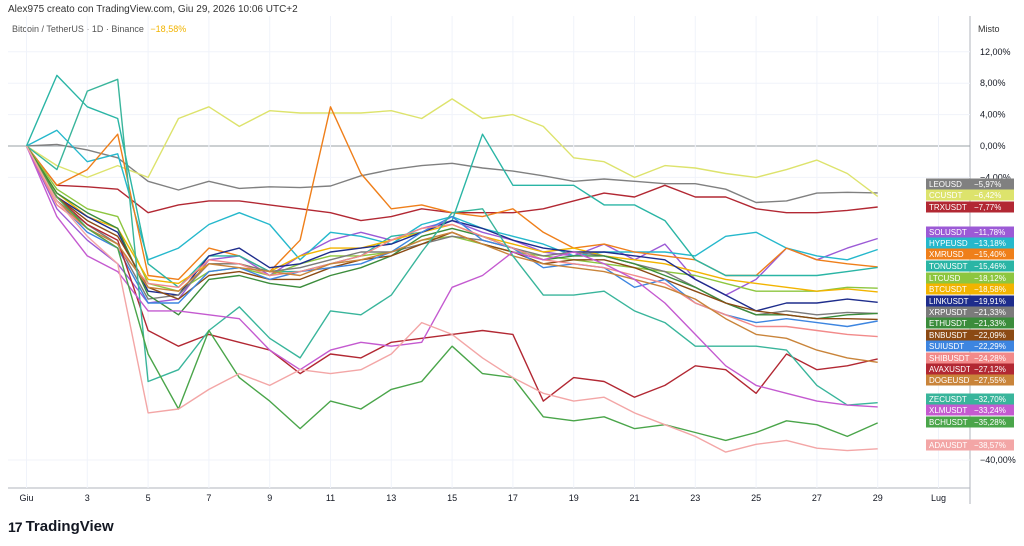  I want to click on series-label-bnbusdt: BNBUSDT −22,09%, so click(970, 335).